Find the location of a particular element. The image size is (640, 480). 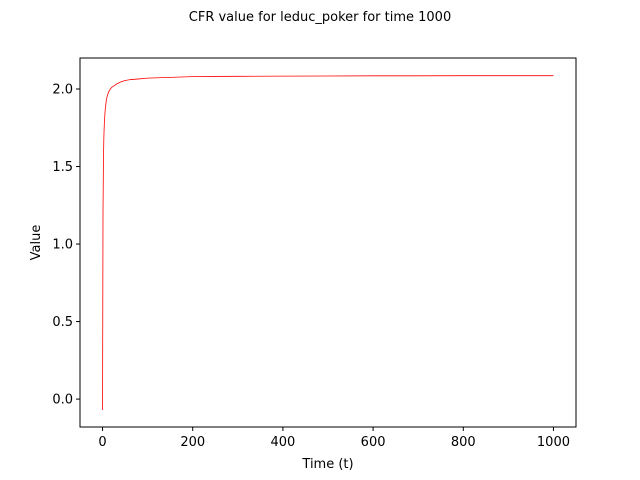

x-tick-label: 200 is located at coordinates (192, 442).